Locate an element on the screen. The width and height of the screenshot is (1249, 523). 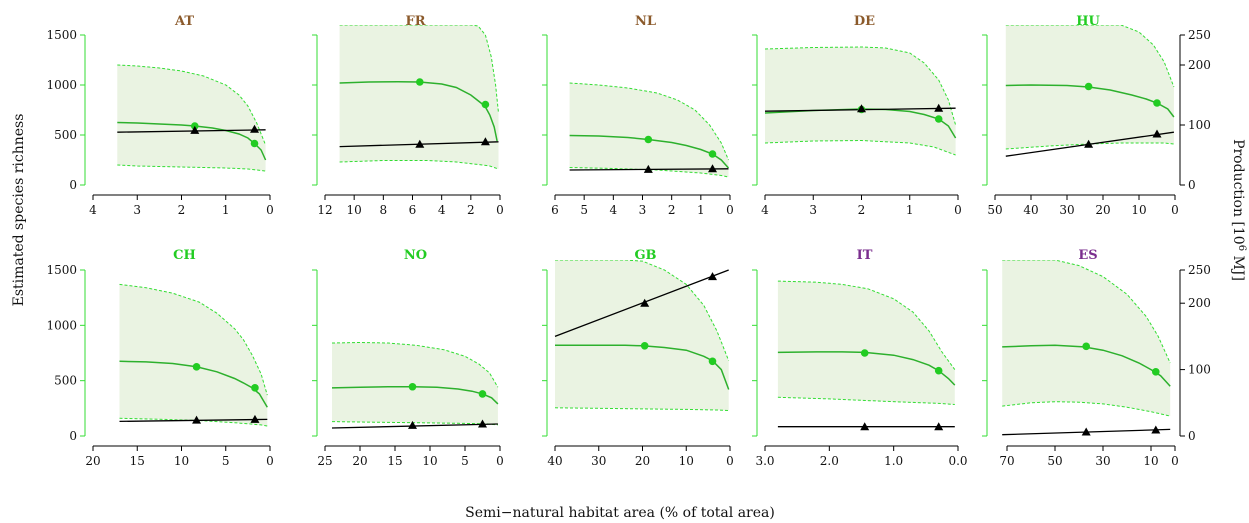
x-tick-label: 2.0 is located at coordinates (829, 461).